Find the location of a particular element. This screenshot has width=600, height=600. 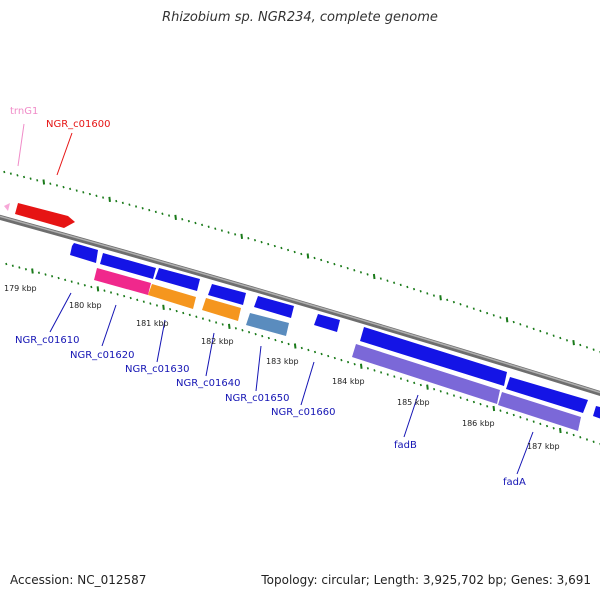

scale-label-184: 184 kbp is located at coordinates (348, 381).